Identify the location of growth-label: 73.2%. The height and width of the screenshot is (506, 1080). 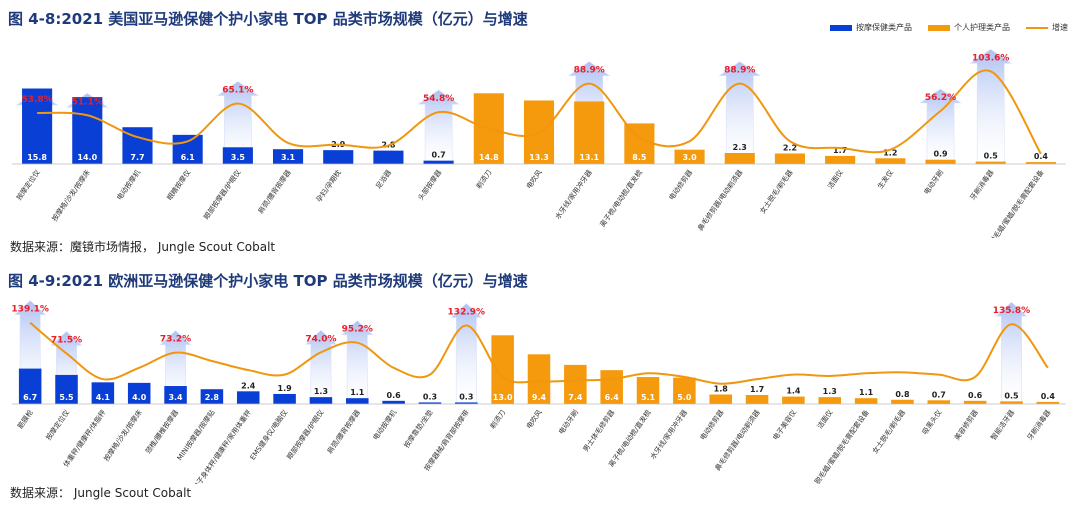
(175, 340).